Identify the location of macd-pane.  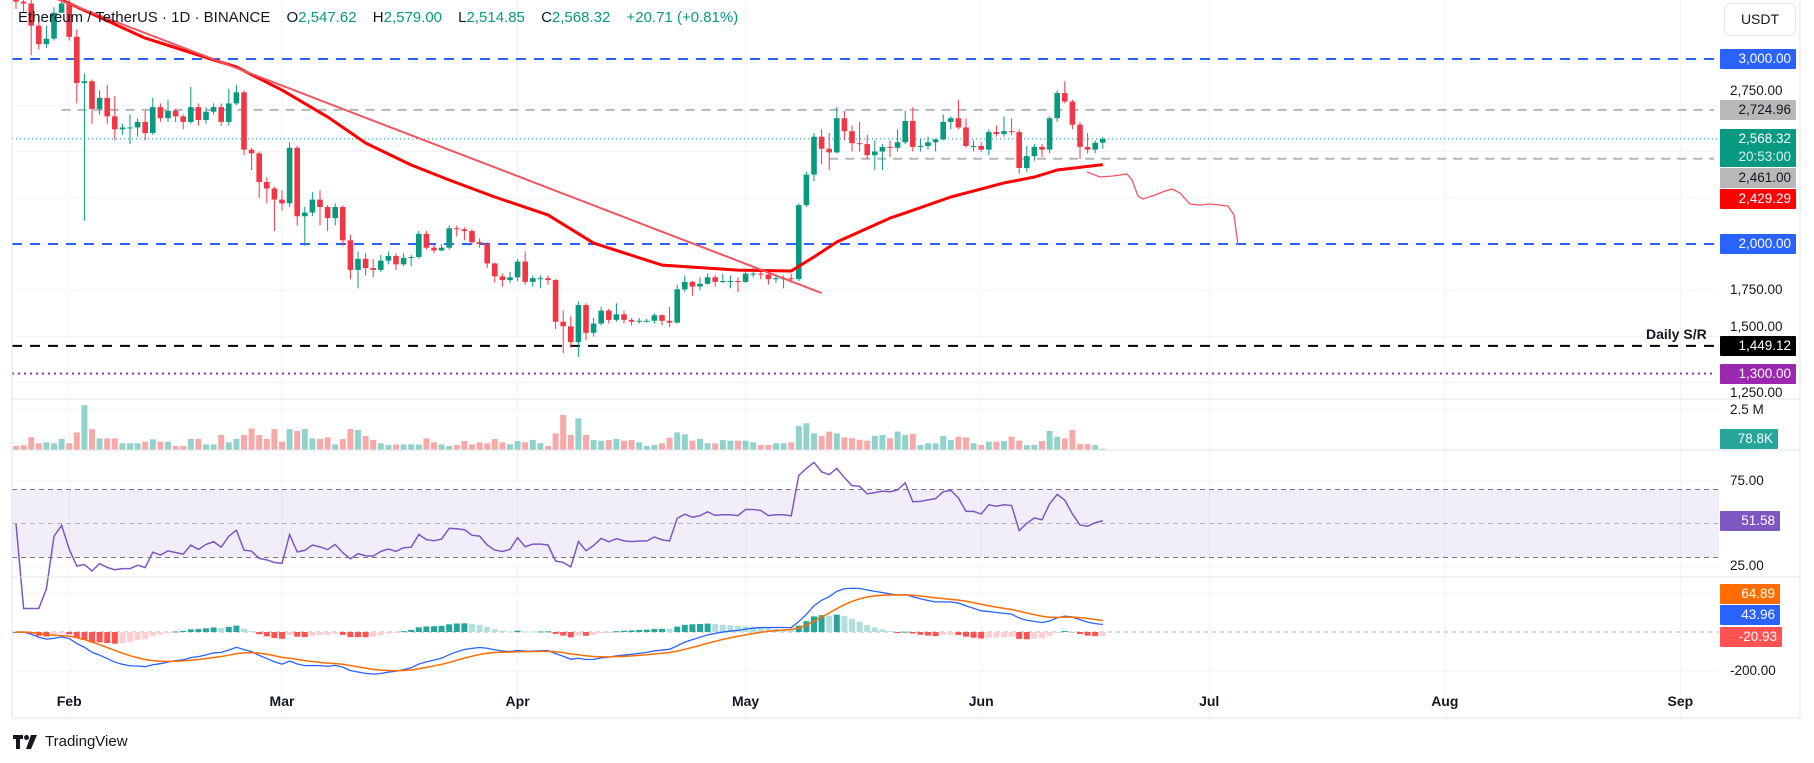
(865, 631).